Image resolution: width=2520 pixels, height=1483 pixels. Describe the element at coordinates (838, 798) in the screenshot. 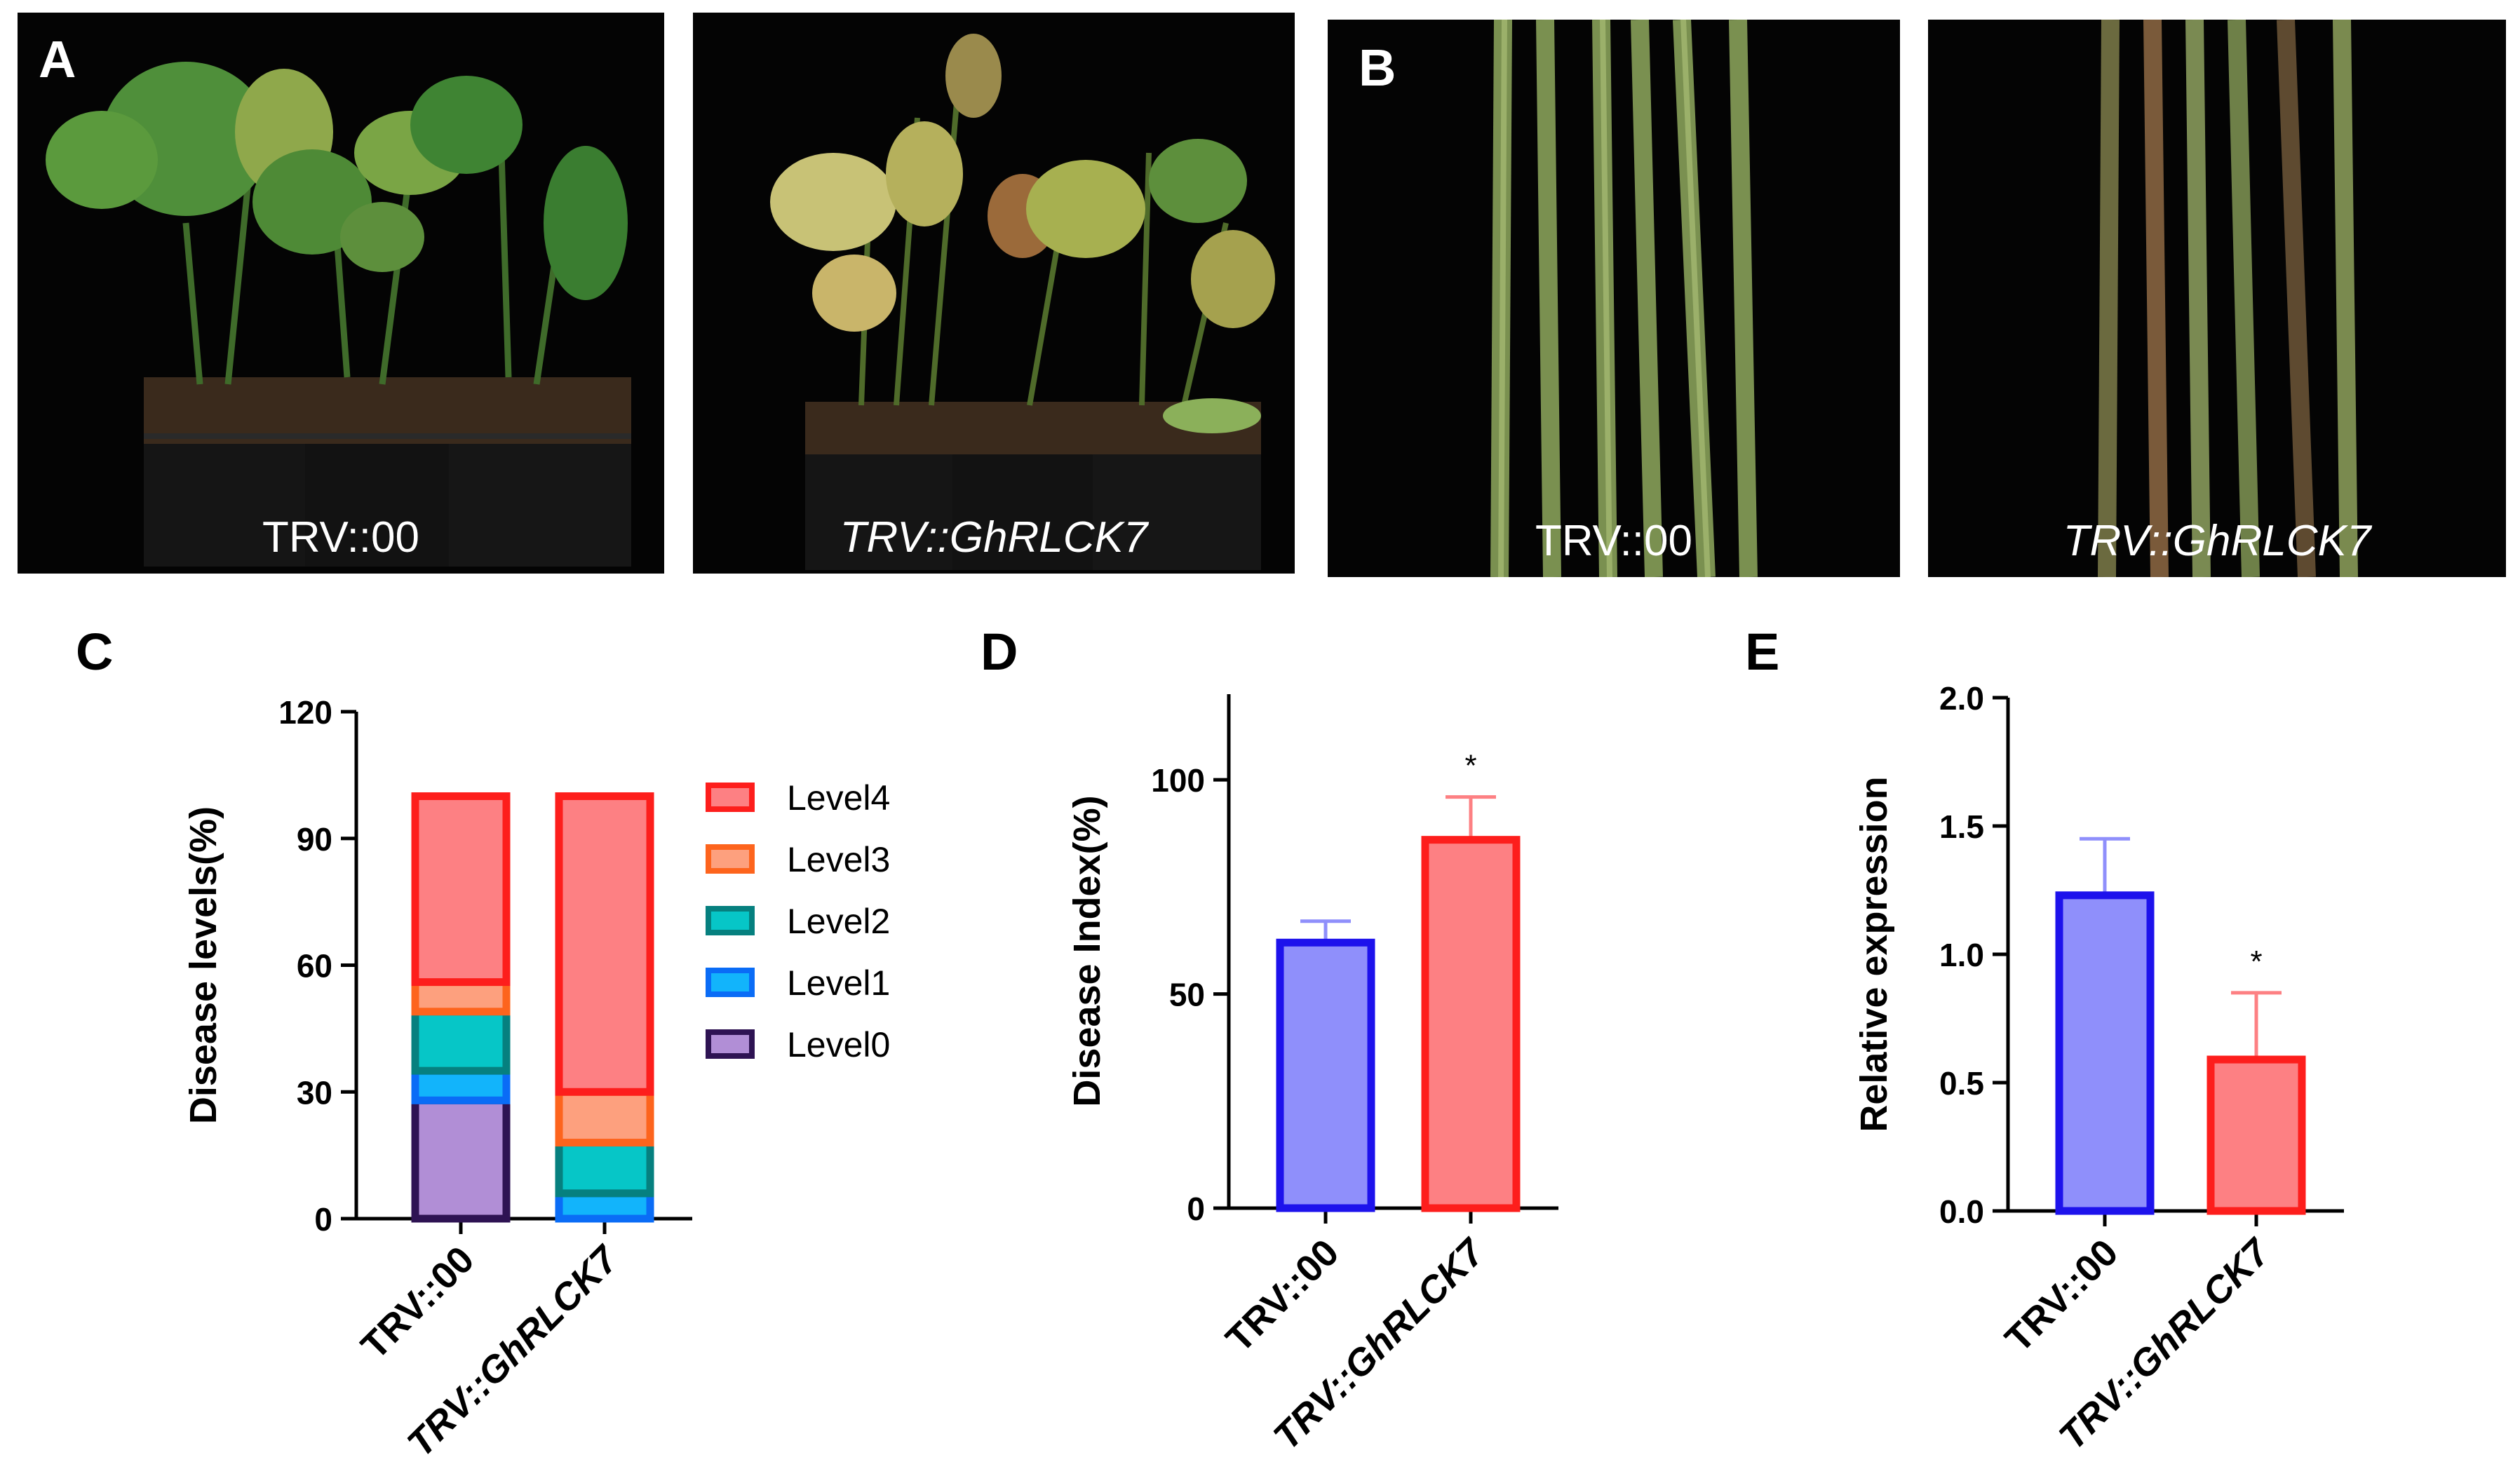

I see `legend-label-level4: Level4` at that location.